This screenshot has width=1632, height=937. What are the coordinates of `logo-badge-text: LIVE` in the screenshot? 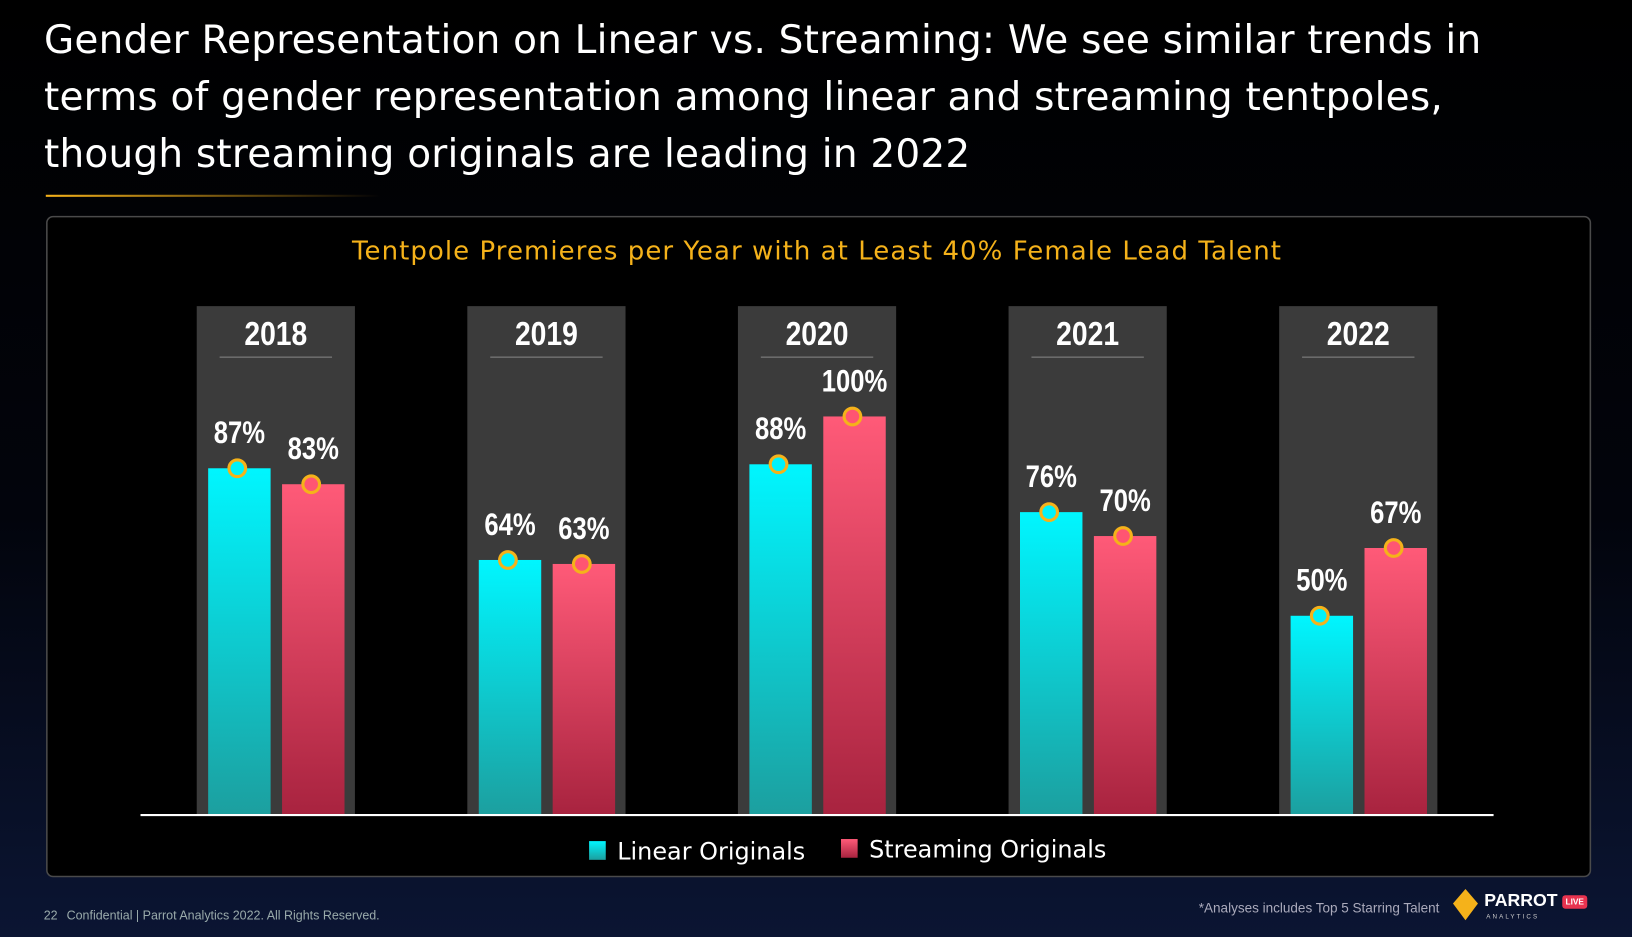 It's located at (1575, 902).